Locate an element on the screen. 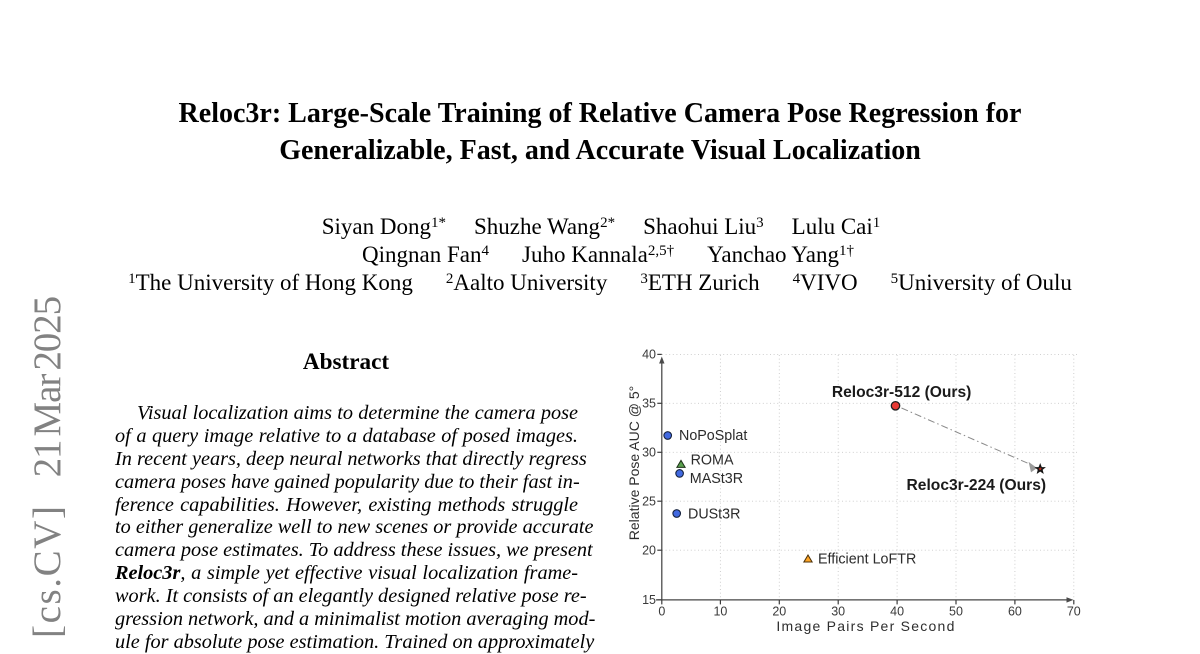 The image size is (1200, 654). svg-text: 35 is located at coordinates (649, 404).